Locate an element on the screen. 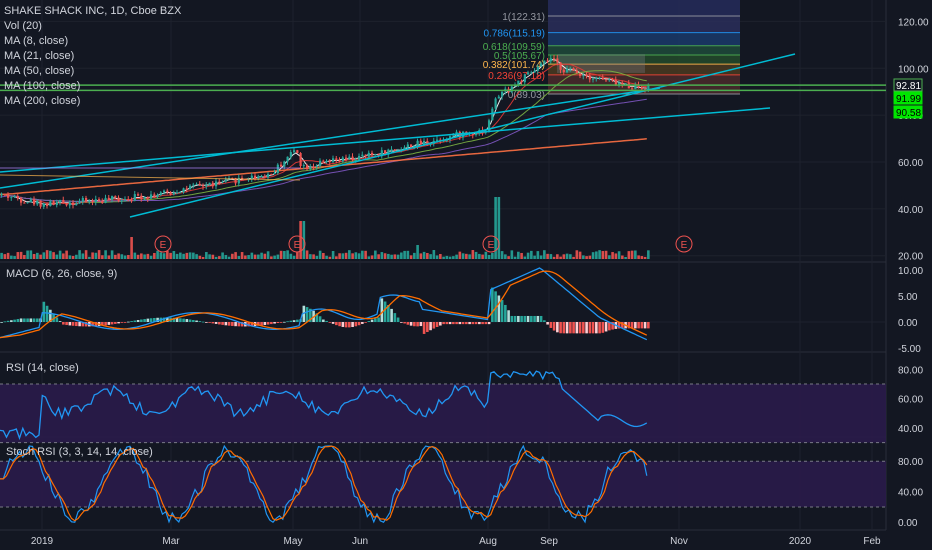 The height and width of the screenshot is (550, 932). price-badge-label: 91.99 is located at coordinates (908, 99).